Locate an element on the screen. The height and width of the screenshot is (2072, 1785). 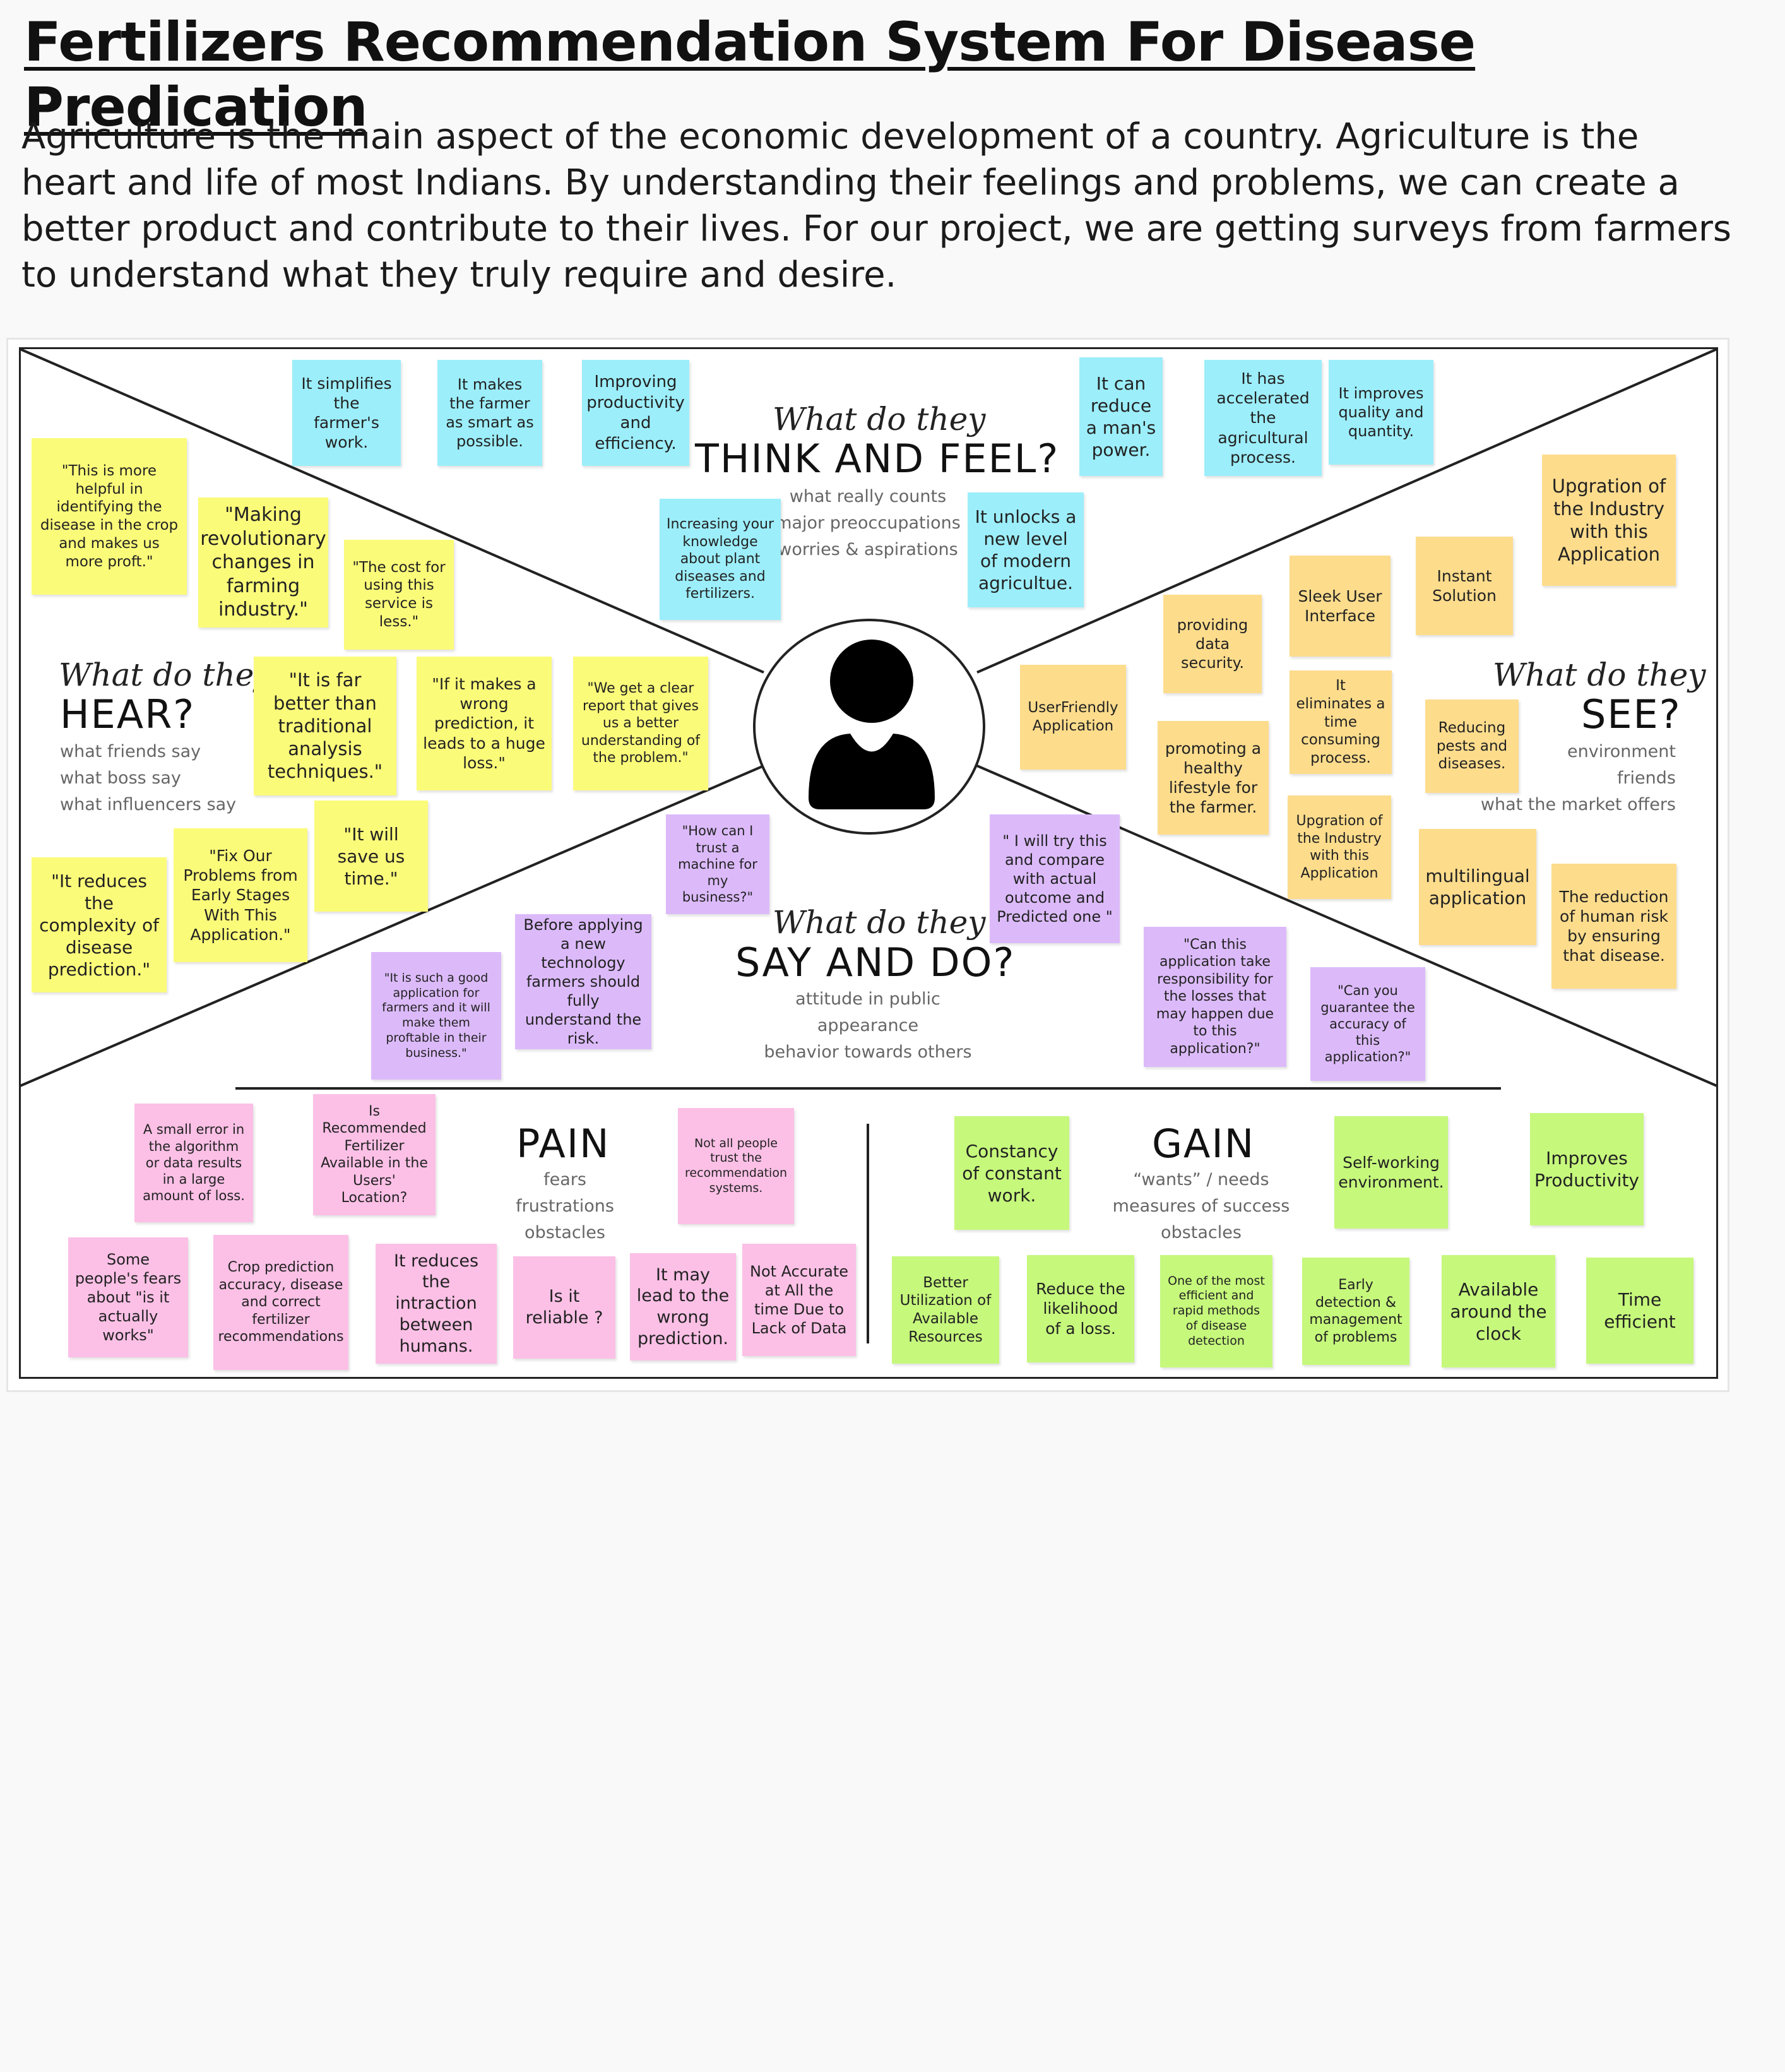
think-heading-script: What do they is located at coordinates (879, 419).